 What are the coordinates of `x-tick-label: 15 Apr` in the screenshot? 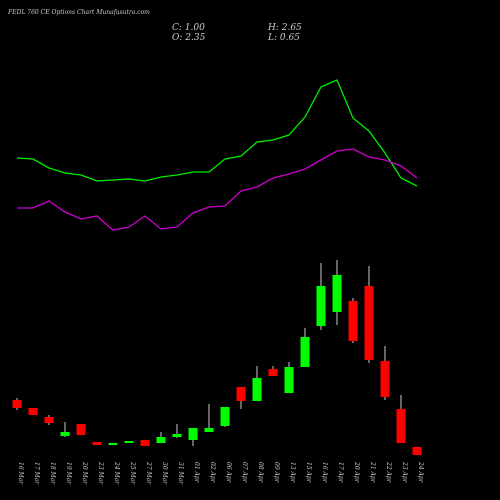 It's located at (308, 473).